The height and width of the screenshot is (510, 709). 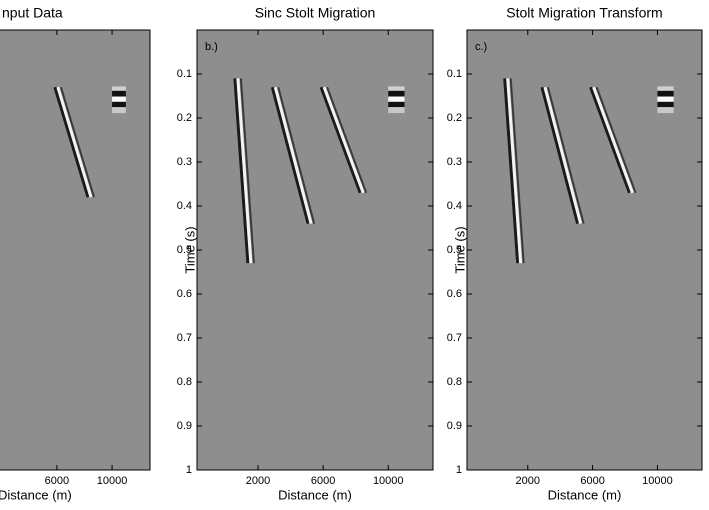 I want to click on panel-label: b.), so click(x=211, y=47).